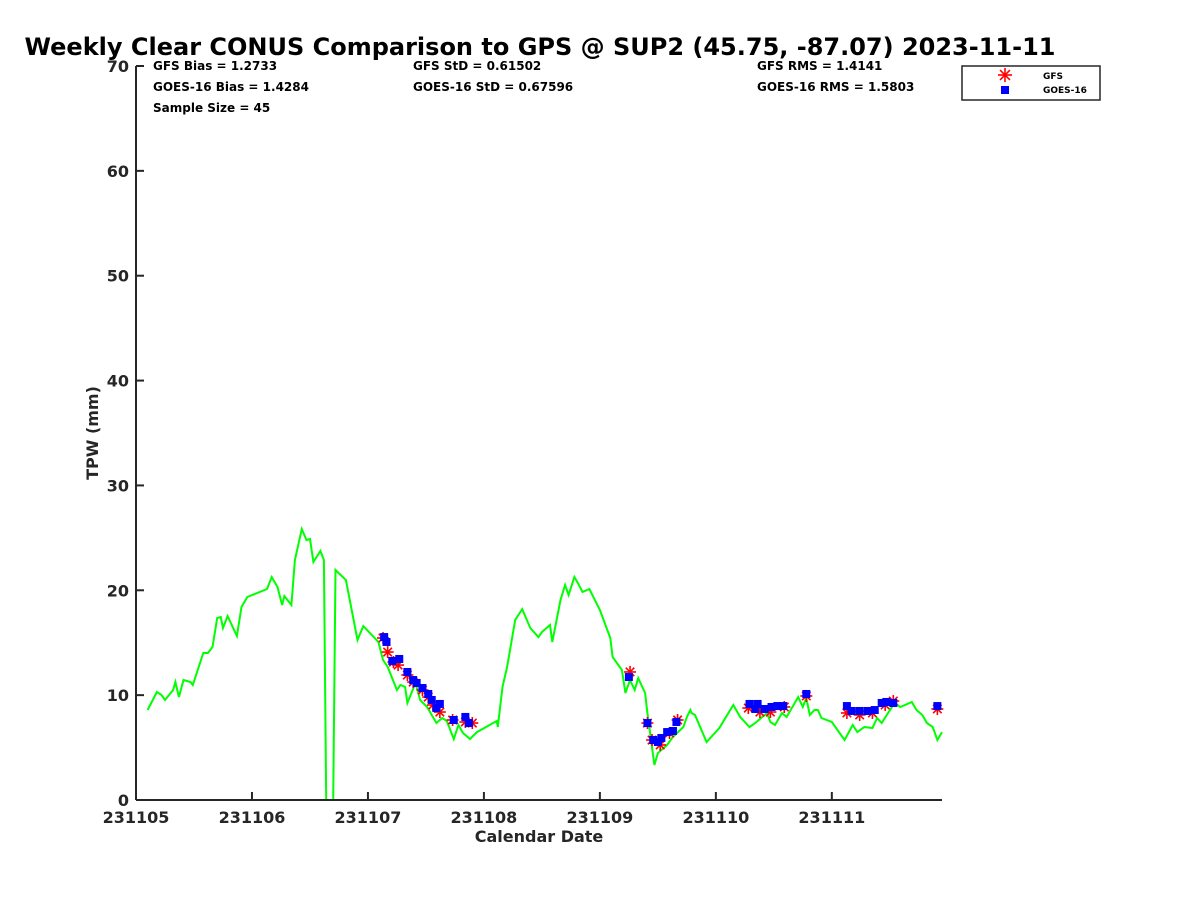 This screenshot has height=900, width=1200. What do you see at coordinates (231, 87) in the screenshot?
I see `stat-text: GOES-16 Bias = 1.4284` at bounding box center [231, 87].